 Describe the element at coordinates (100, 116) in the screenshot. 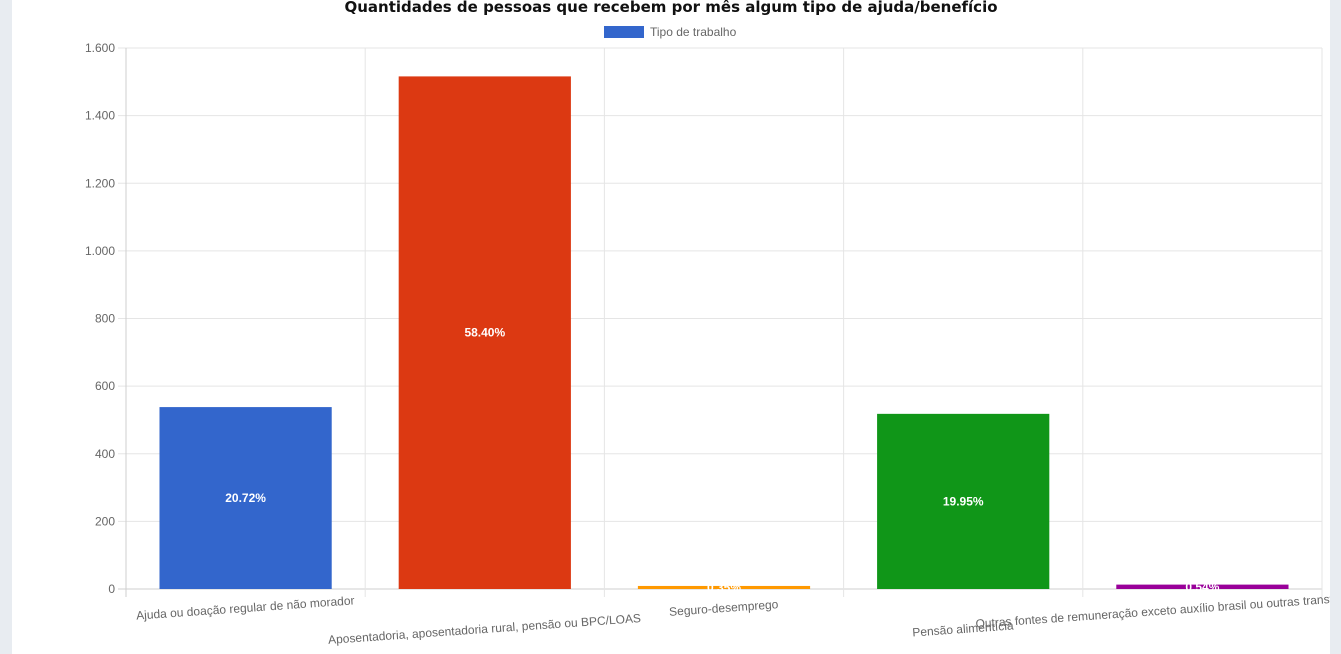

I see `y-tick-label: 1.400` at that location.